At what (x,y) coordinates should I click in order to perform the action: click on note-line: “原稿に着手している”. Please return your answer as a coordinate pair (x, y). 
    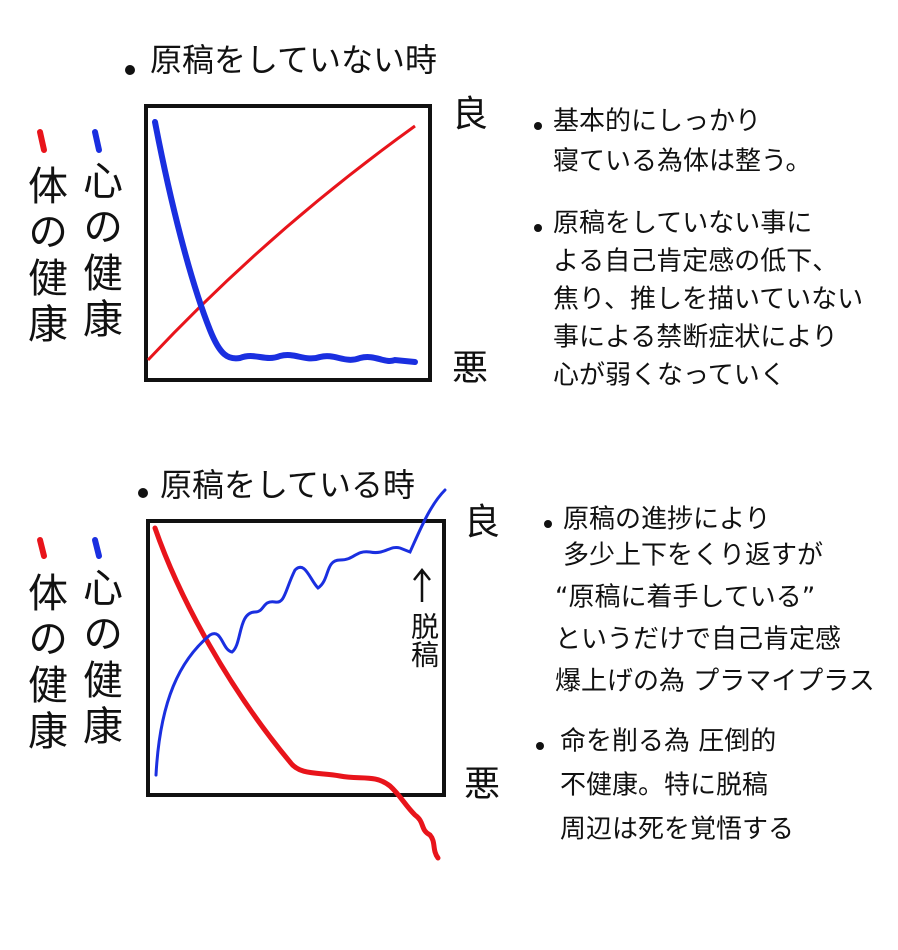
    Looking at the image, I should click on (685, 598).